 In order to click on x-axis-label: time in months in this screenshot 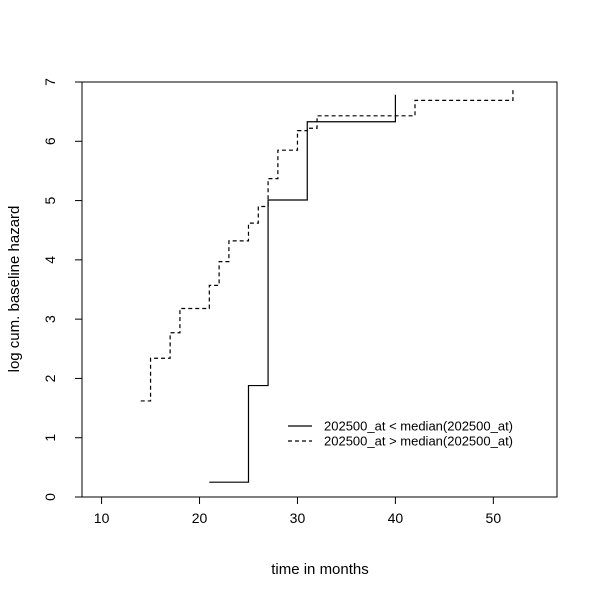, I will do `click(320, 569)`.